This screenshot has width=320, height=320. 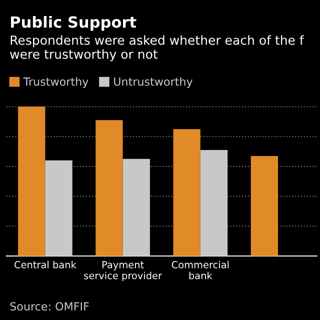 I want to click on x-tick-label: Commercial bank, so click(x=200, y=270).